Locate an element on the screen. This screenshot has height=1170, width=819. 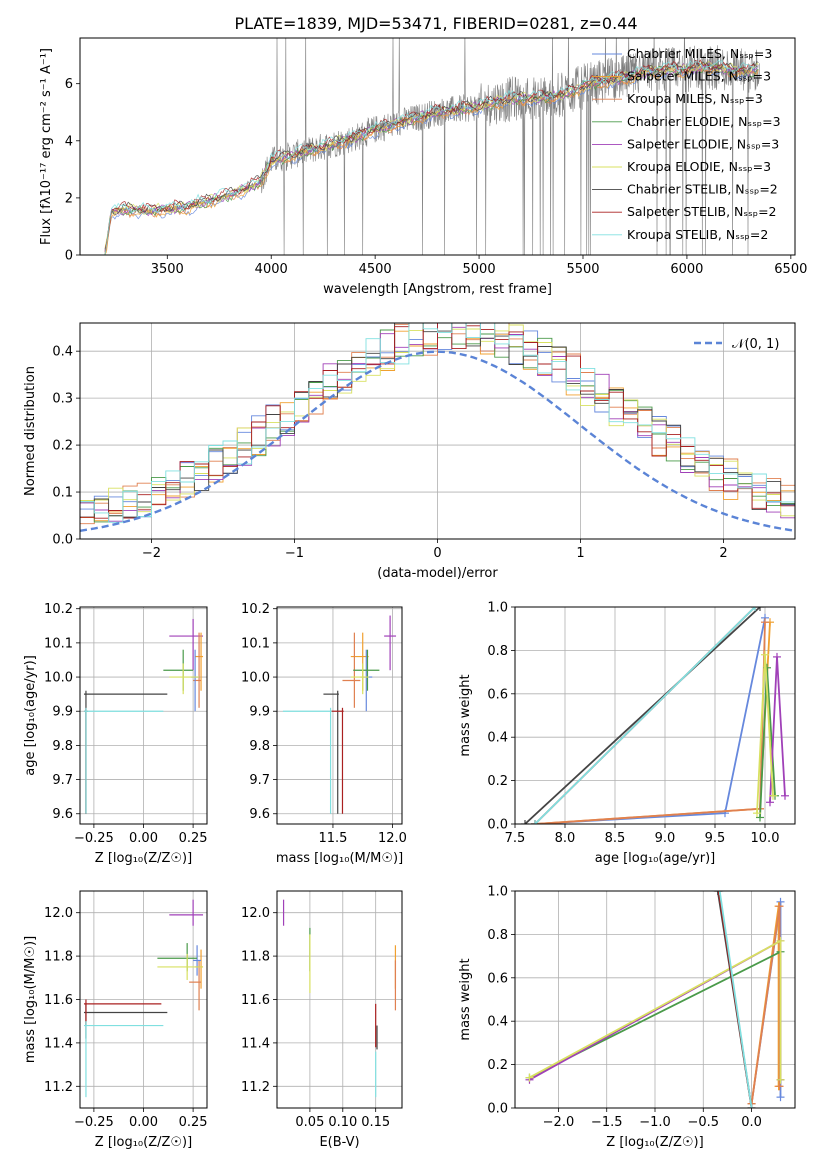
model-line-kroupa-elodie is located at coordinates (431, 154).